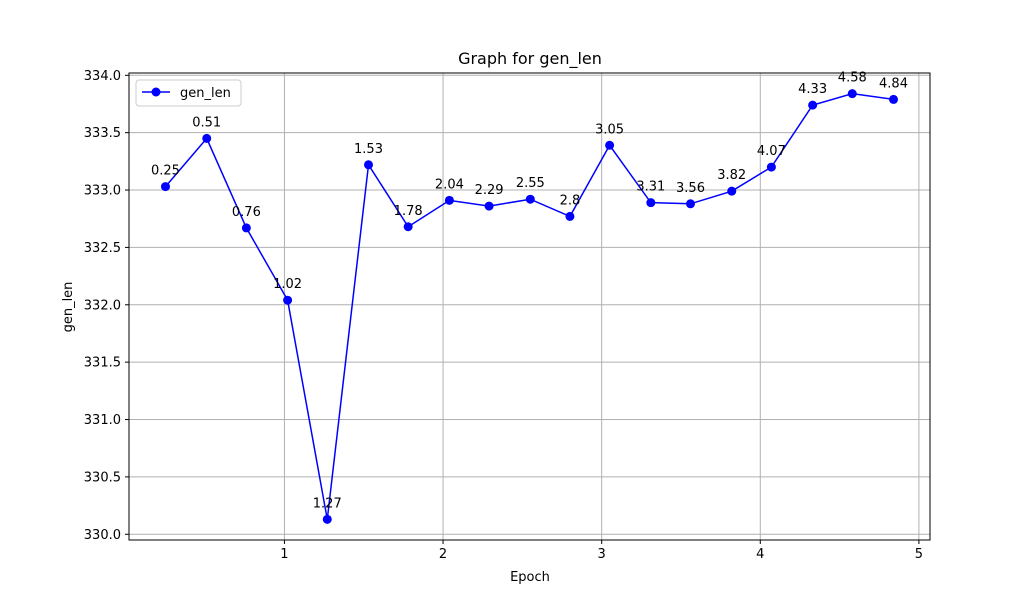 The width and height of the screenshot is (1033, 608). I want to click on y-tick-label: 334.0, so click(102, 76).